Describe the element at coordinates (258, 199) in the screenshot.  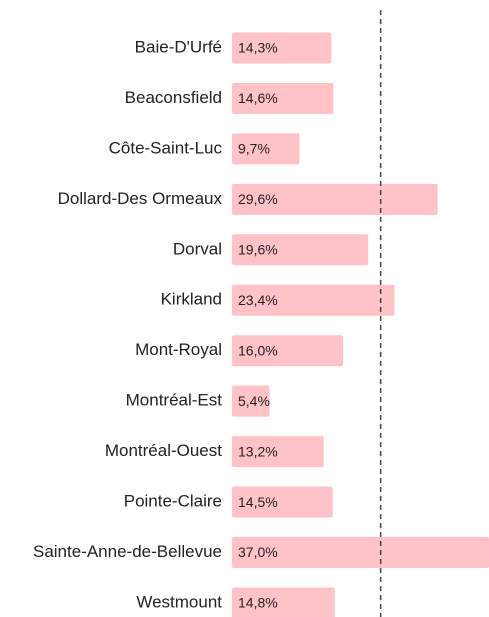
I see `value-label: 29,6%` at that location.